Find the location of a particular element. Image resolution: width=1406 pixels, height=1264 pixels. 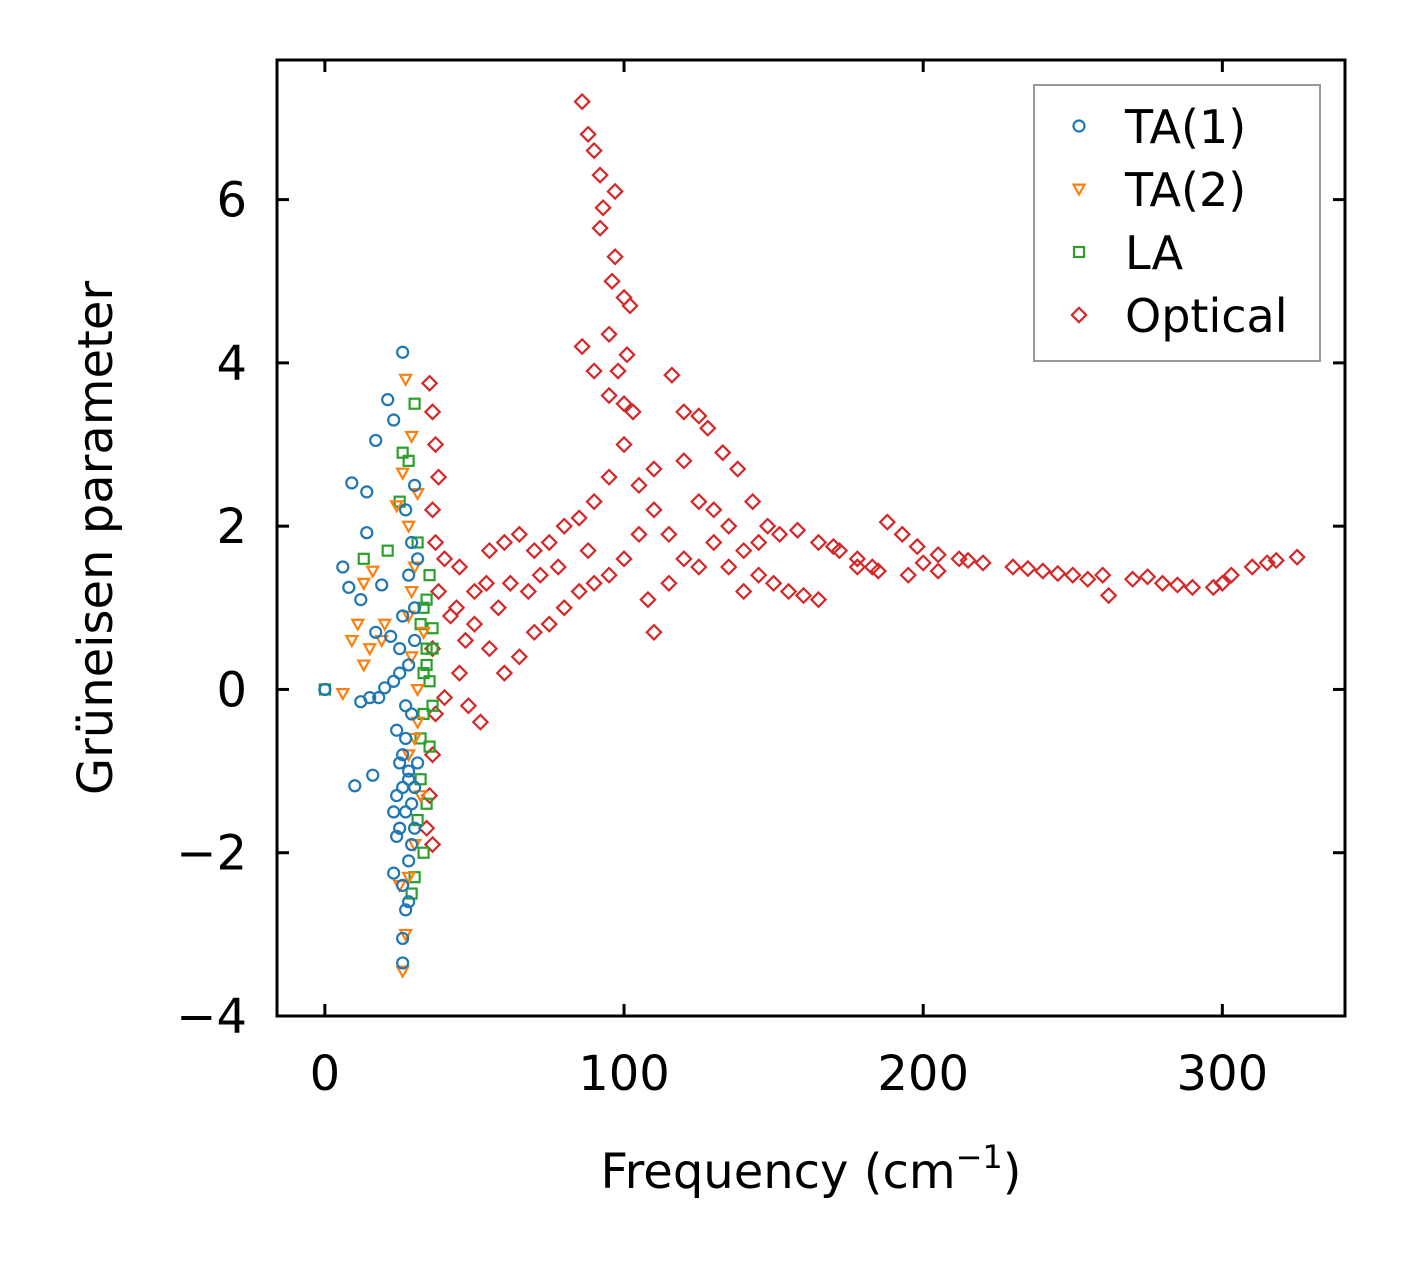

y-tick-label: 6 is located at coordinates (231, 201).